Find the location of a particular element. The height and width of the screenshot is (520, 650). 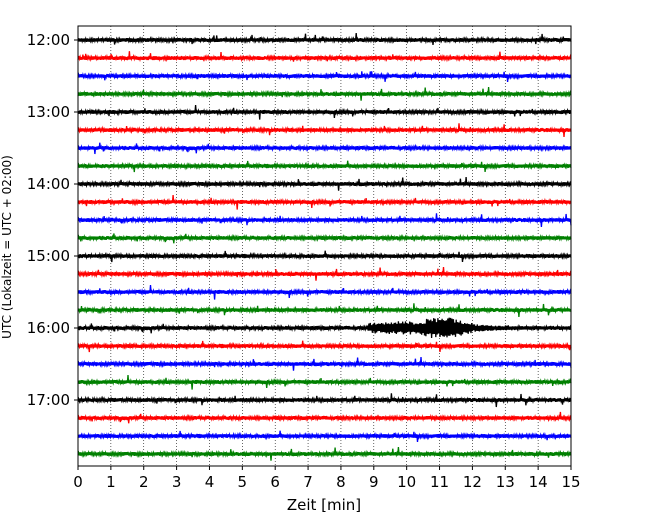

y-tick-label: 14:00 is located at coordinates (48, 184).